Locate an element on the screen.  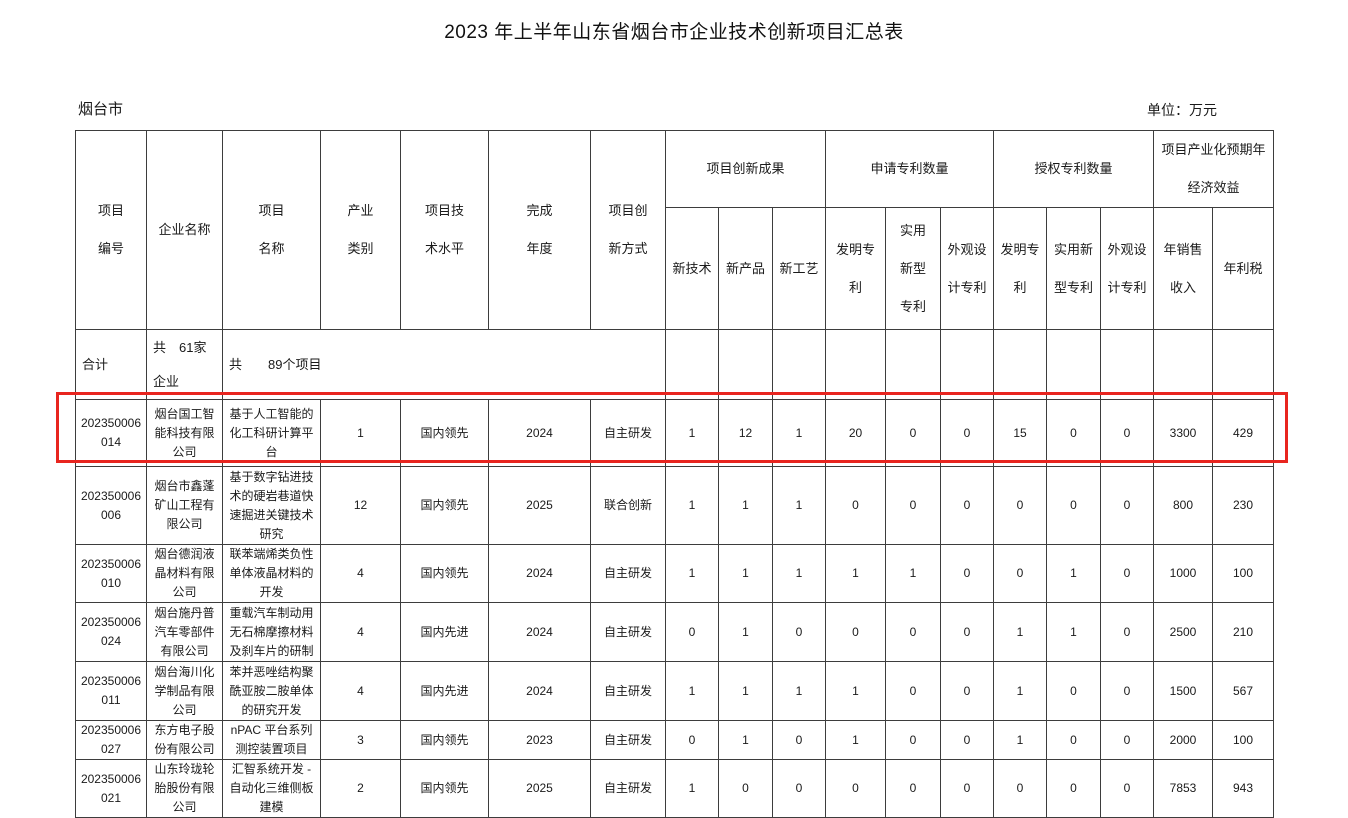
cell-project-name: 苯并恶唑结构聚 酰亚胺二胺单体 的研究开发 is located at coordinates (271, 691).